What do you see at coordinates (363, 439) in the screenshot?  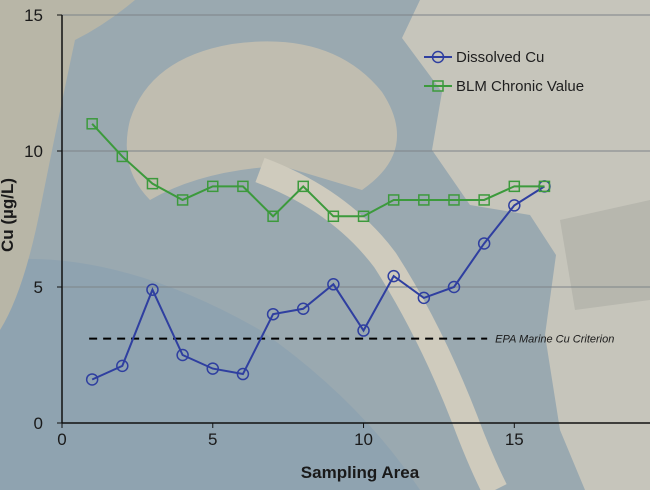 I see `x-tick-label: 10` at bounding box center [363, 439].